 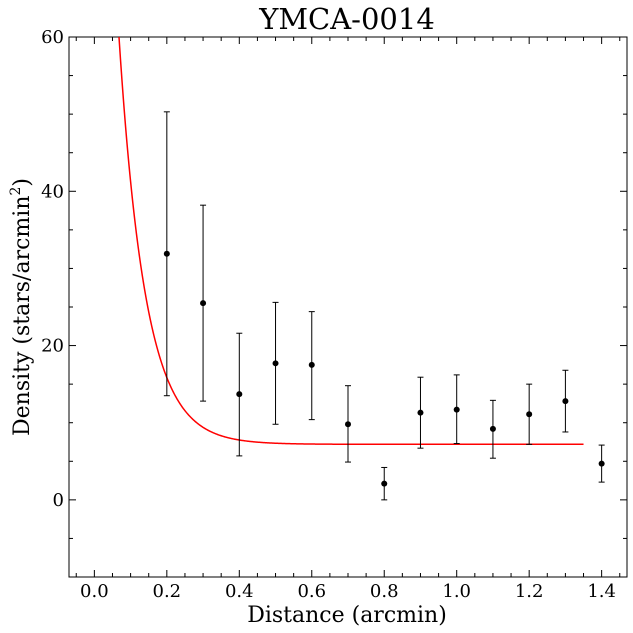 What do you see at coordinates (601, 591) in the screenshot?
I see `x-tick-label: 1.4` at bounding box center [601, 591].